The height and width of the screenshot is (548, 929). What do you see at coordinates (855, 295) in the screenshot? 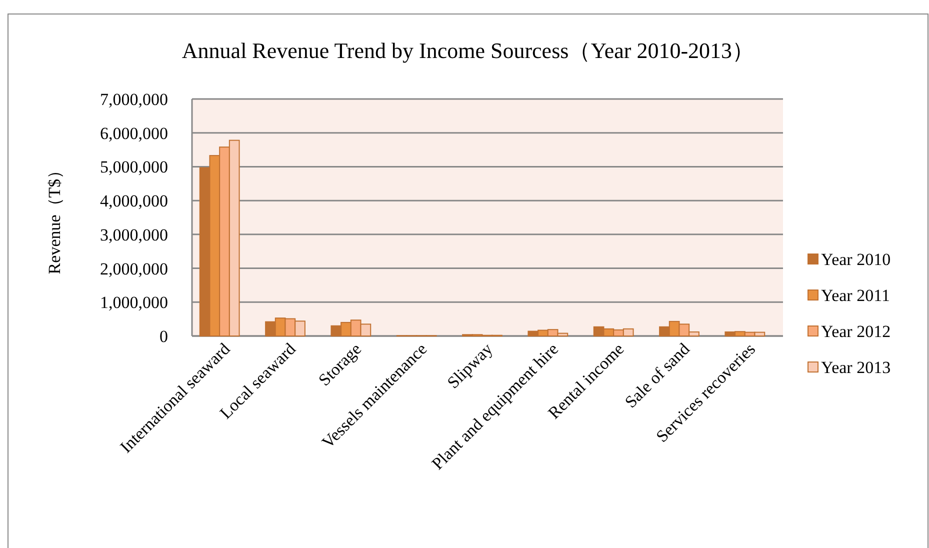
I see `legend-label: Year 2011` at bounding box center [855, 295].